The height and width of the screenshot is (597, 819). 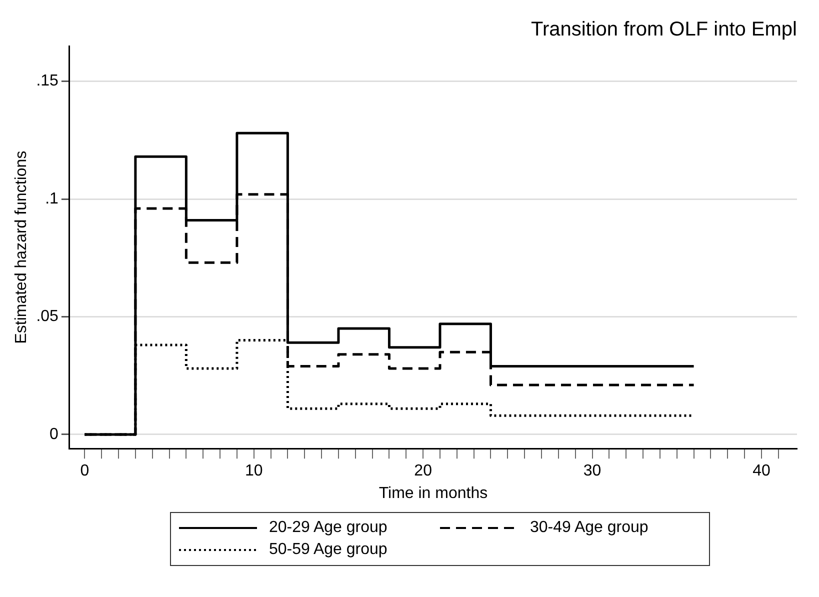 I want to click on x-tick-label: 30, so click(x=592, y=471).